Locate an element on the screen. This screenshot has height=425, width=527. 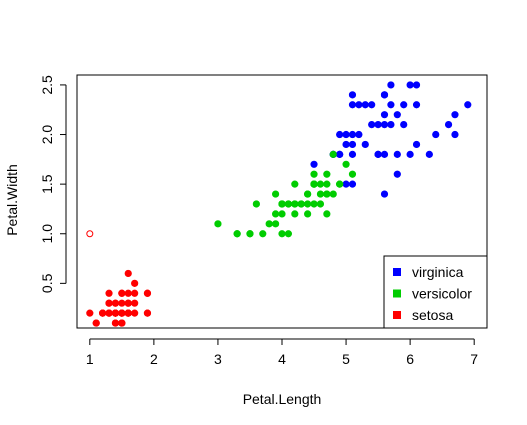
y-tick-label: 2.0 is located at coordinates (47, 135).